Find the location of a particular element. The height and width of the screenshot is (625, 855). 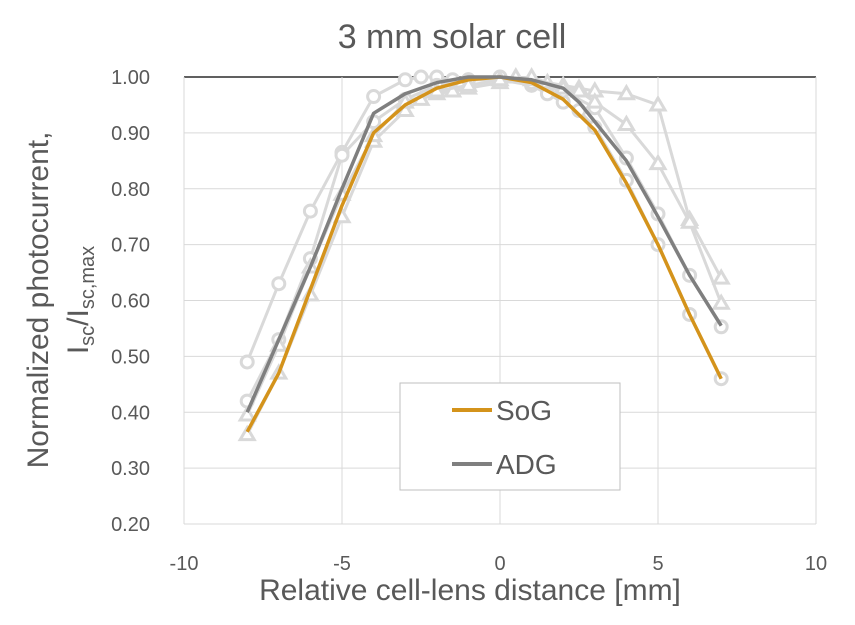

legend-label-adg: ADG is located at coordinates (526, 464).